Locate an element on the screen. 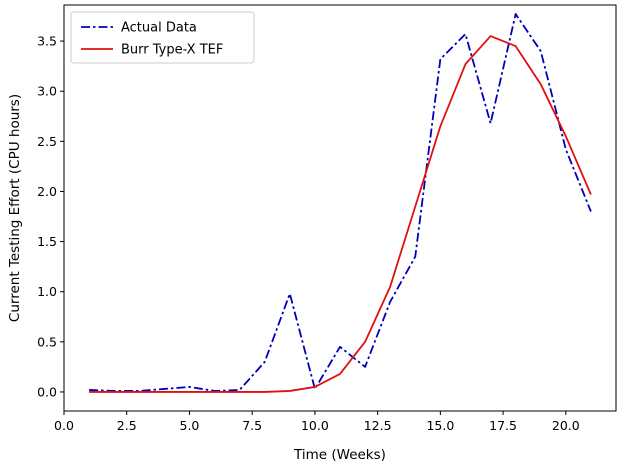 The image size is (624, 467). legend-box is located at coordinates (162, 37).